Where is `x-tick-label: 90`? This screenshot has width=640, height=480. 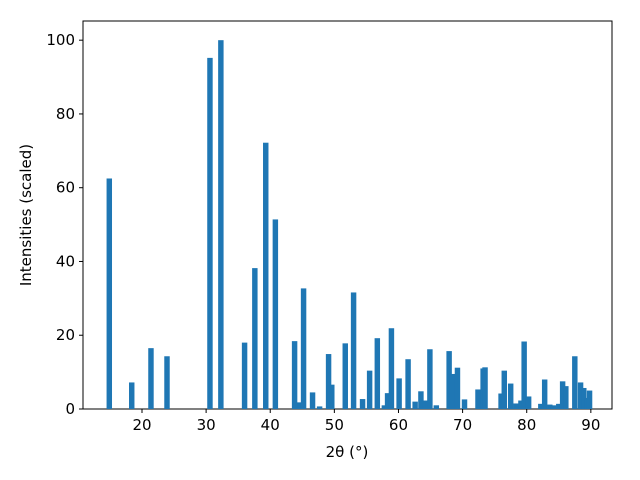 x-tick-label: 90 is located at coordinates (590, 425).